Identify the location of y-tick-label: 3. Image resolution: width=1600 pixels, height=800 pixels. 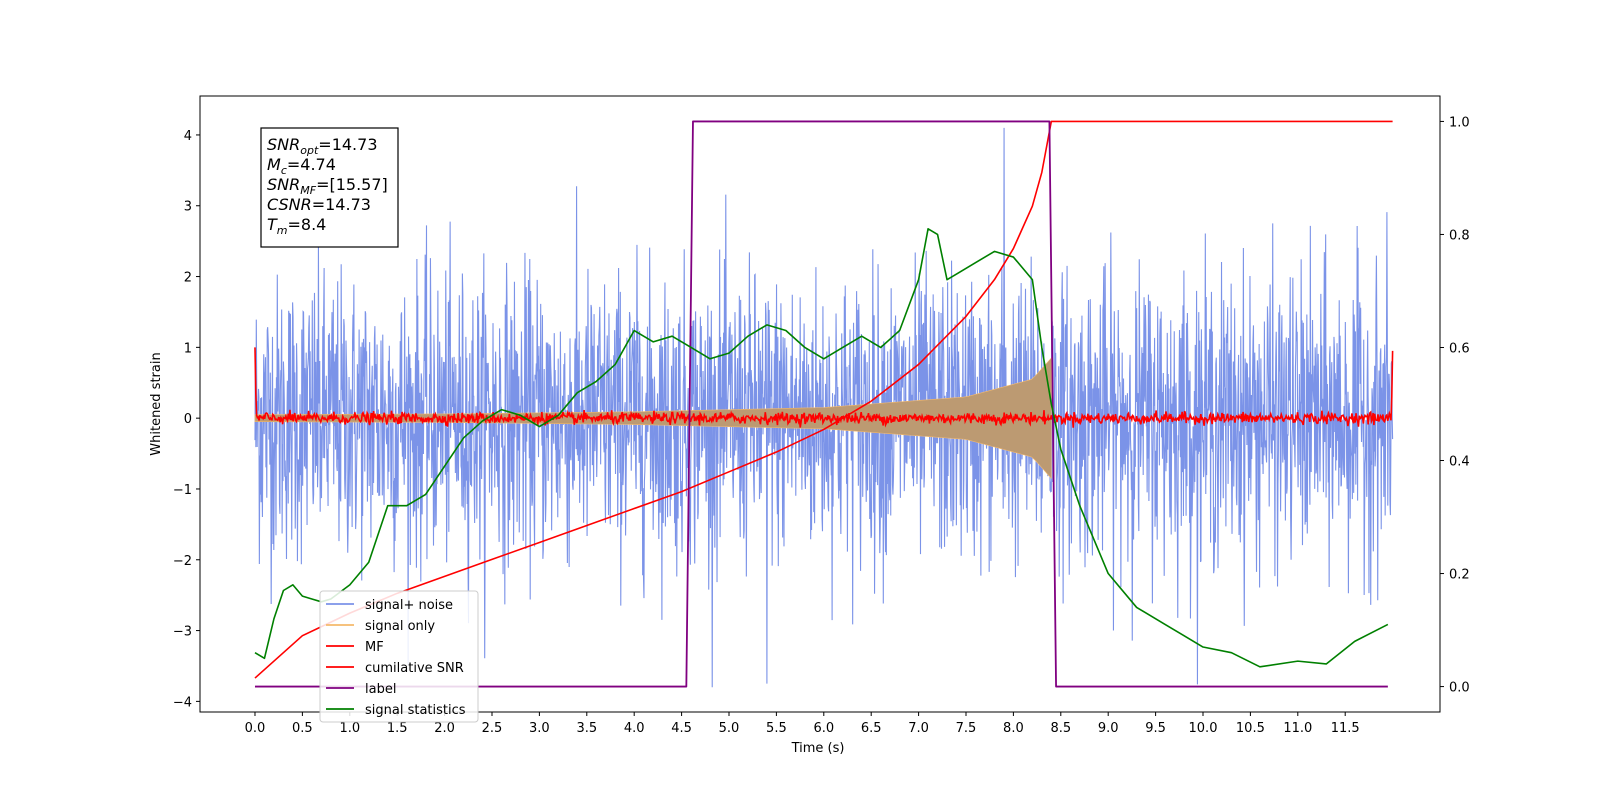
(188, 207).